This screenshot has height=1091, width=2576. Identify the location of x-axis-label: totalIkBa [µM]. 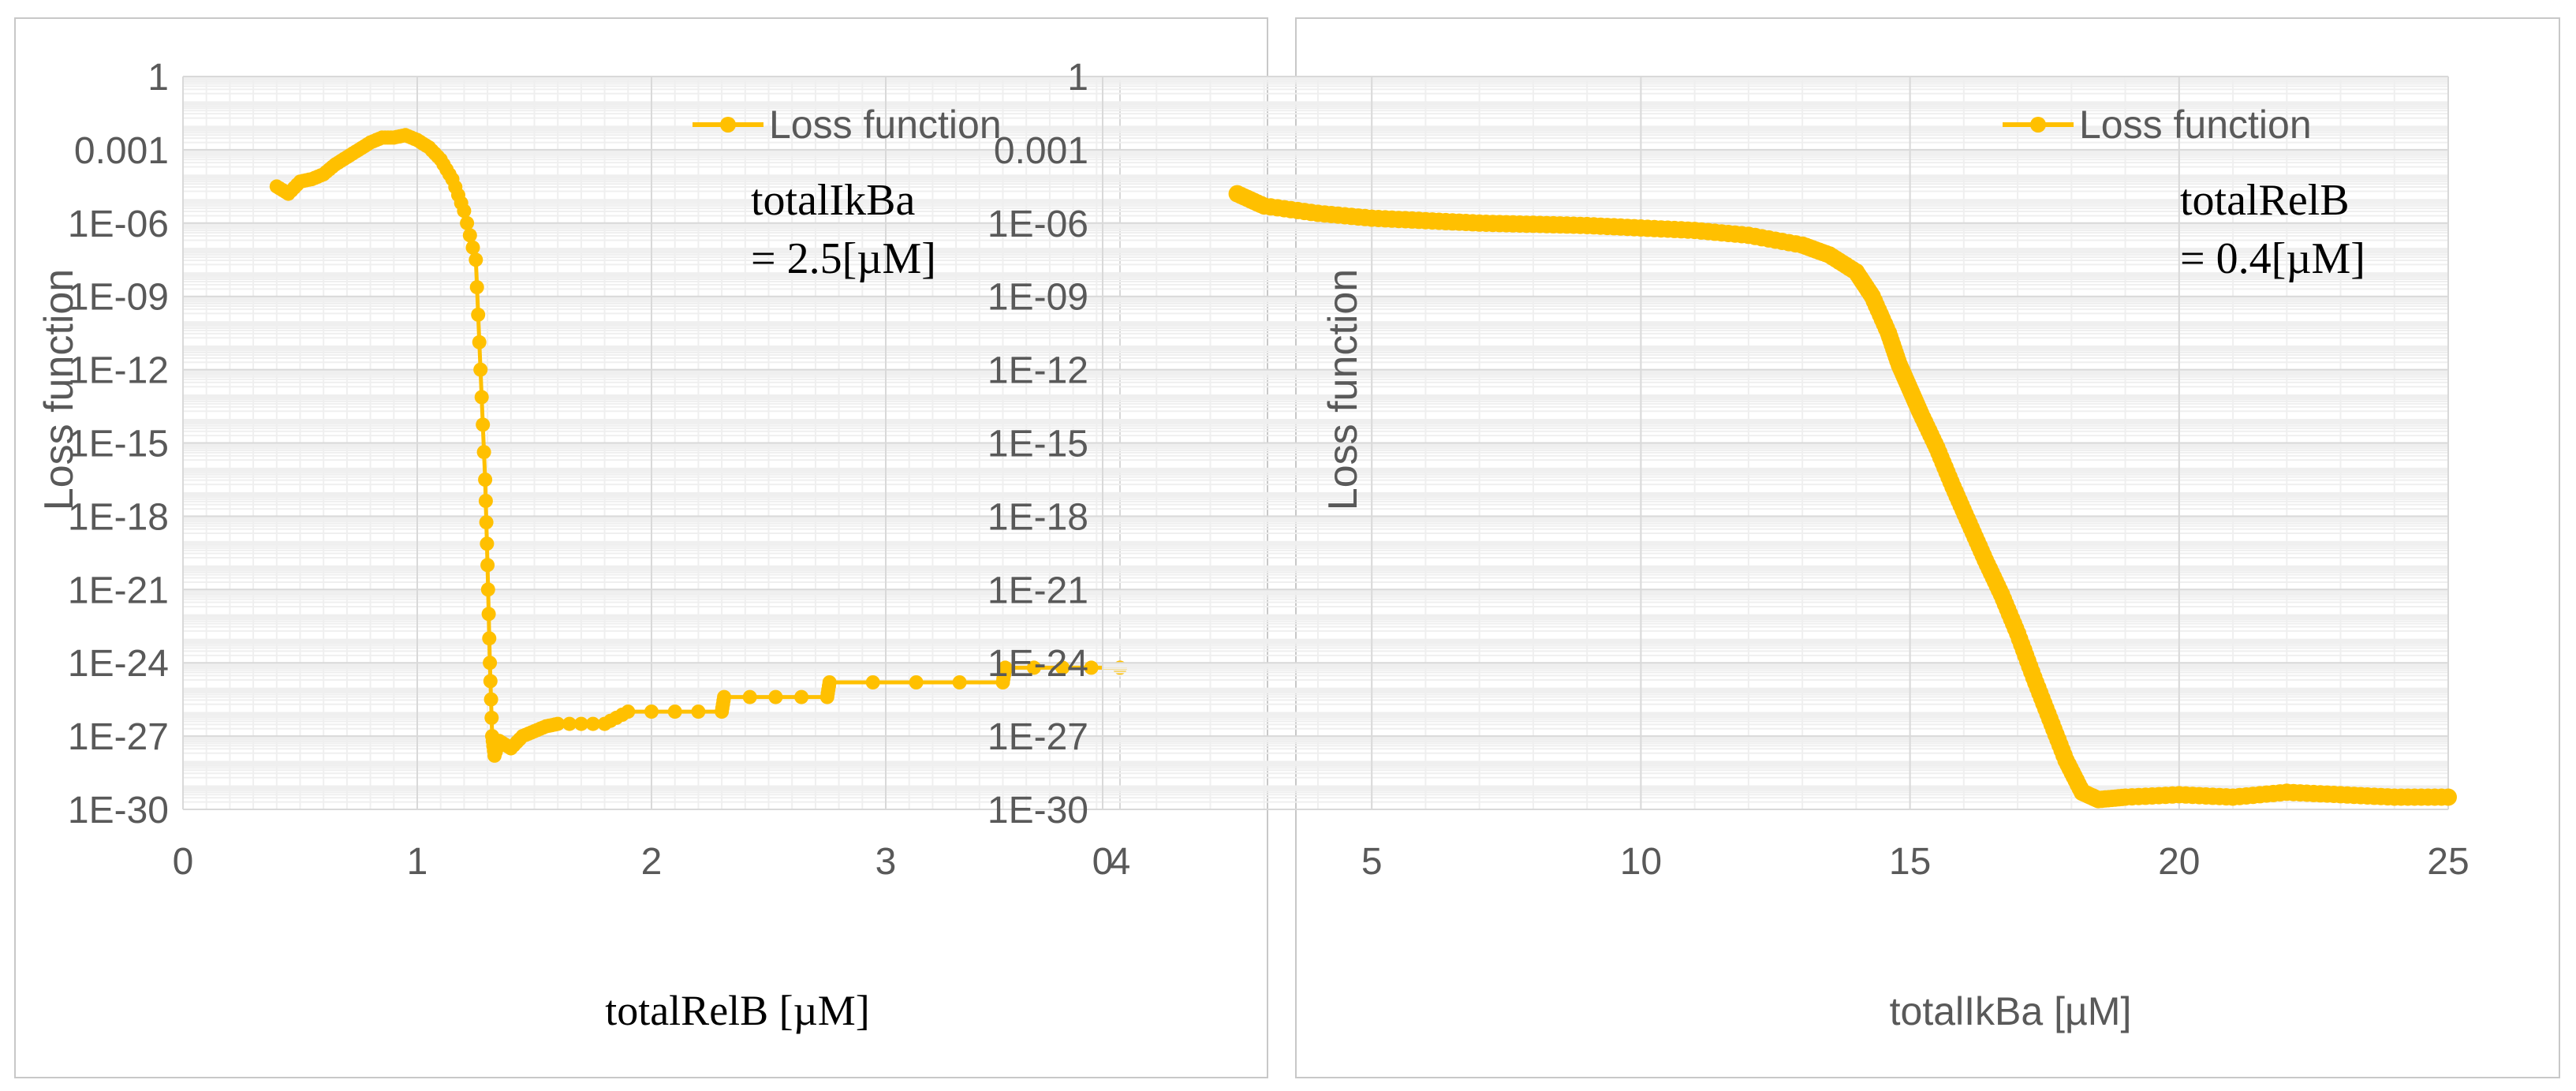
(2011, 1011).